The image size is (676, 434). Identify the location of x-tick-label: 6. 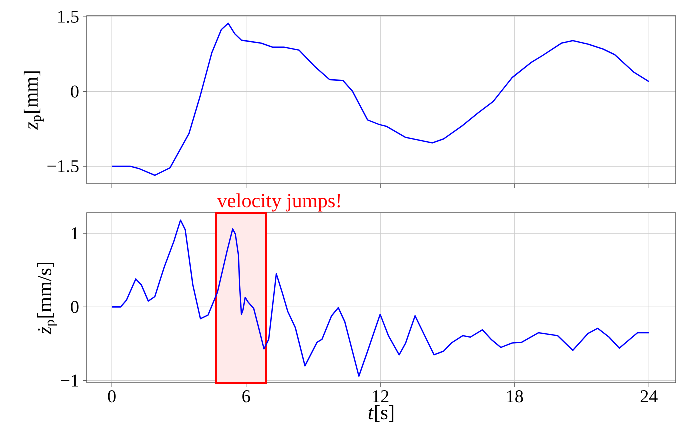
(246, 396).